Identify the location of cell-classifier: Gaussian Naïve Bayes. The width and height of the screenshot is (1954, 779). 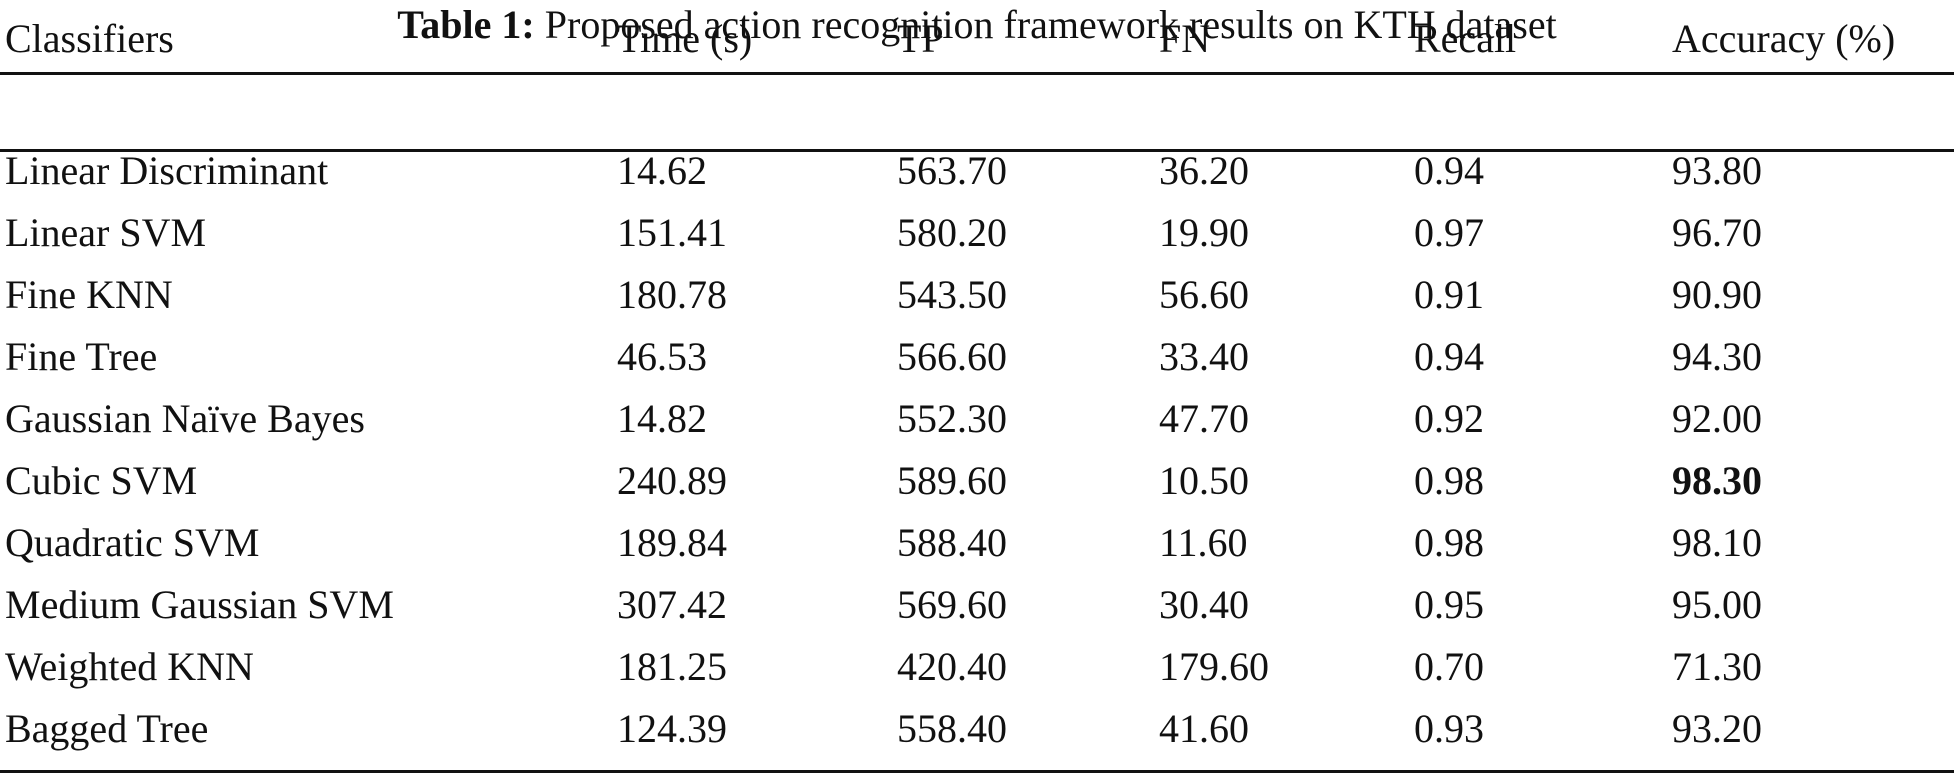
(185, 418).